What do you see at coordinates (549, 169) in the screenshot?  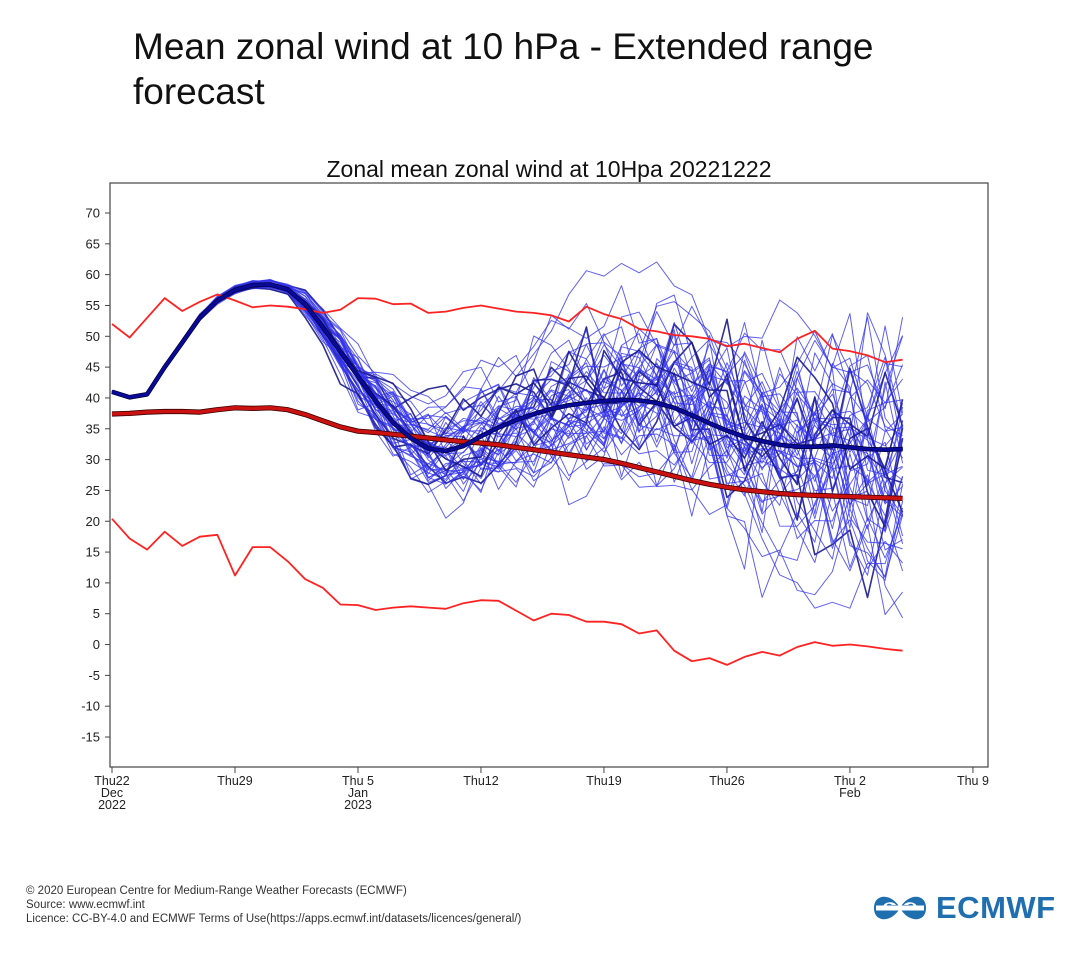 I see `chart-title: Zonal mean zonal wind at 10Hpa 20221222` at bounding box center [549, 169].